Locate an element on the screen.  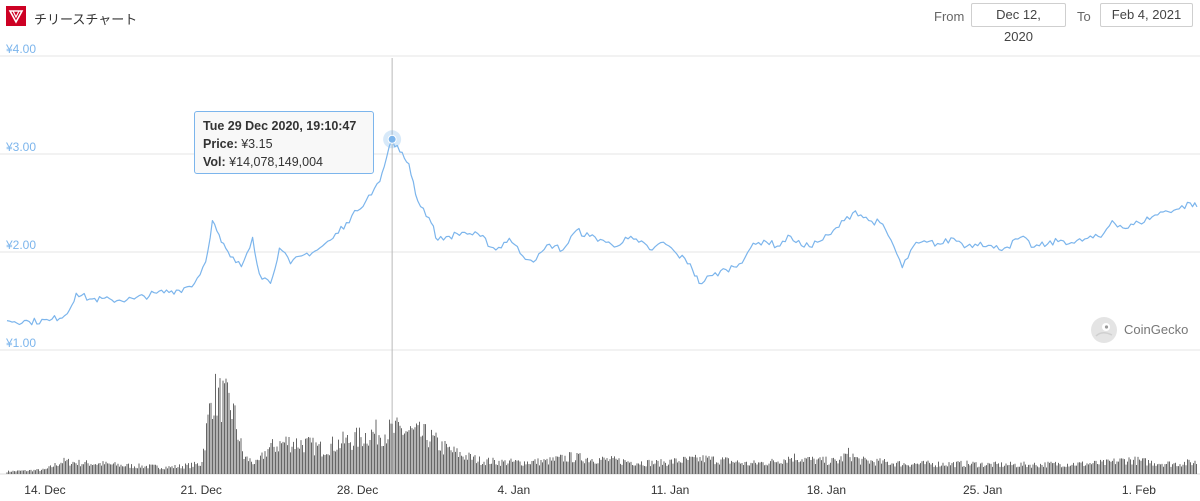
y-tick-label: ¥2.00 is located at coordinates (20, 245).